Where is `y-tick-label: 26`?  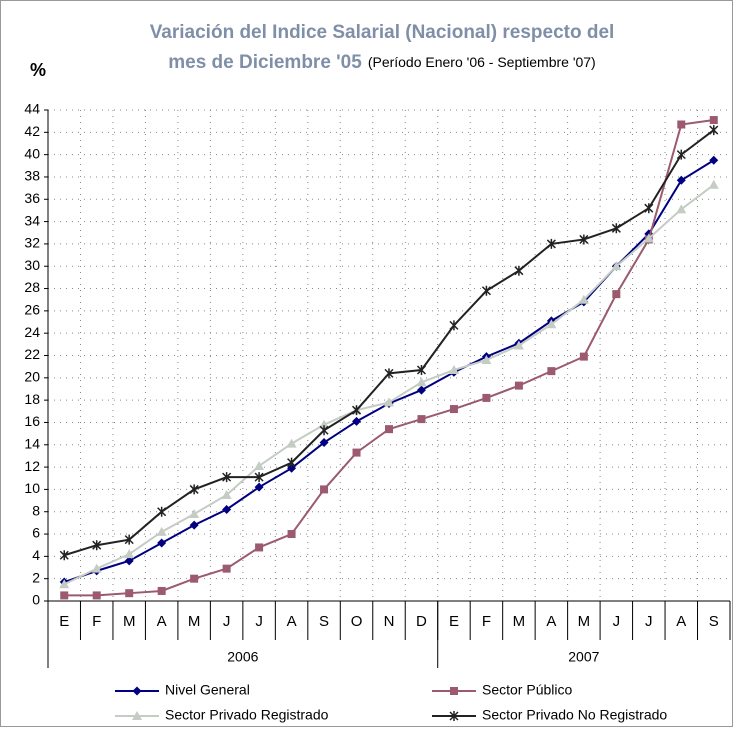
y-tick-label: 26 is located at coordinates (32, 310).